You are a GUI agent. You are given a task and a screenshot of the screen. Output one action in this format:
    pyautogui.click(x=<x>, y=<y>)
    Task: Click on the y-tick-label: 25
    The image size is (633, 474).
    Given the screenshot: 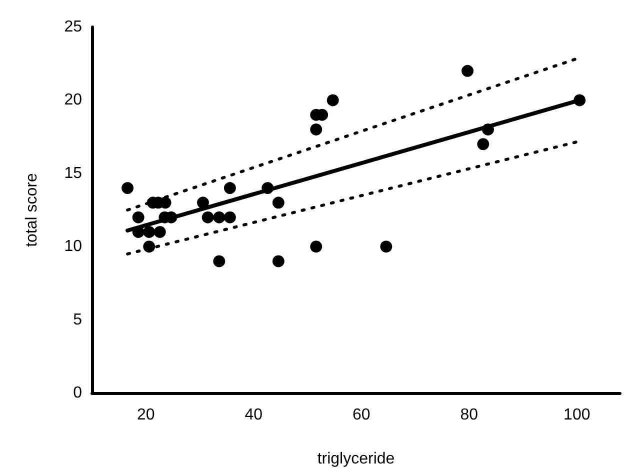 What is the action you would take?
    pyautogui.click(x=73, y=27)
    